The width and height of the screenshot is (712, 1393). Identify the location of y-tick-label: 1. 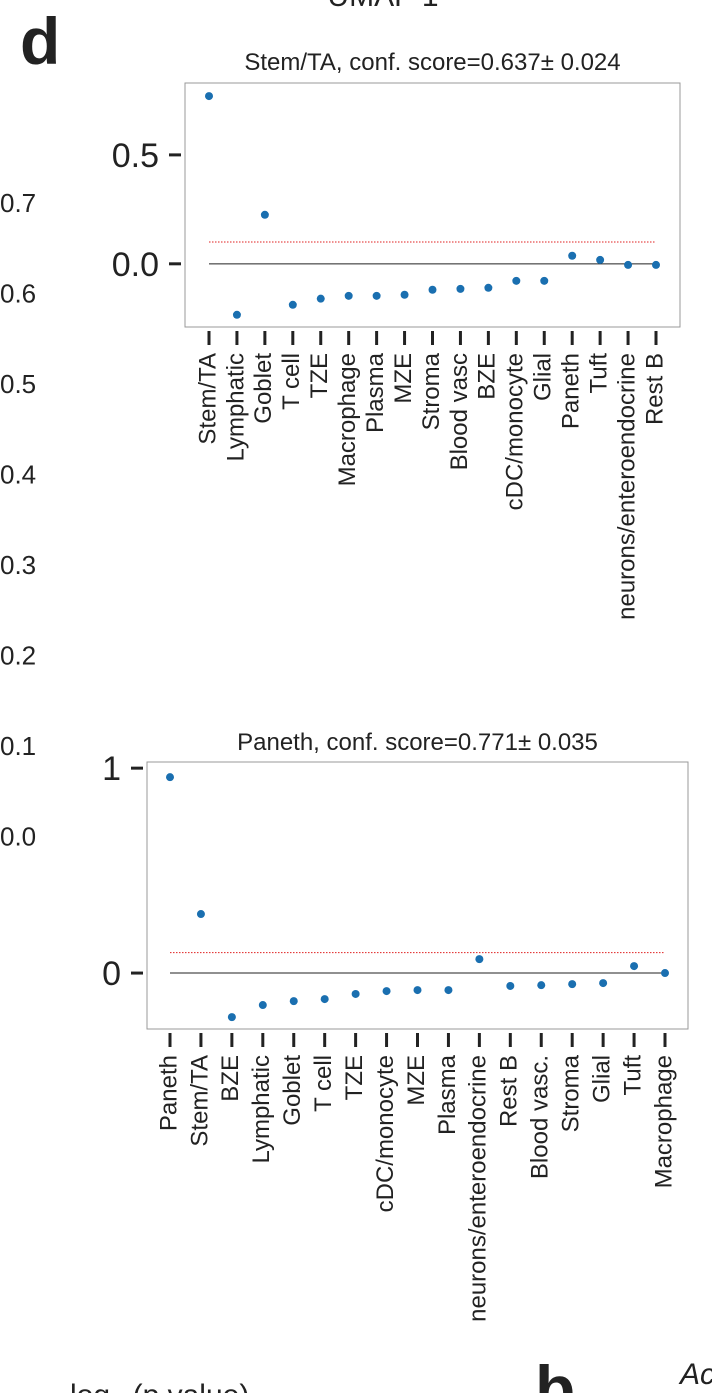
(111, 769).